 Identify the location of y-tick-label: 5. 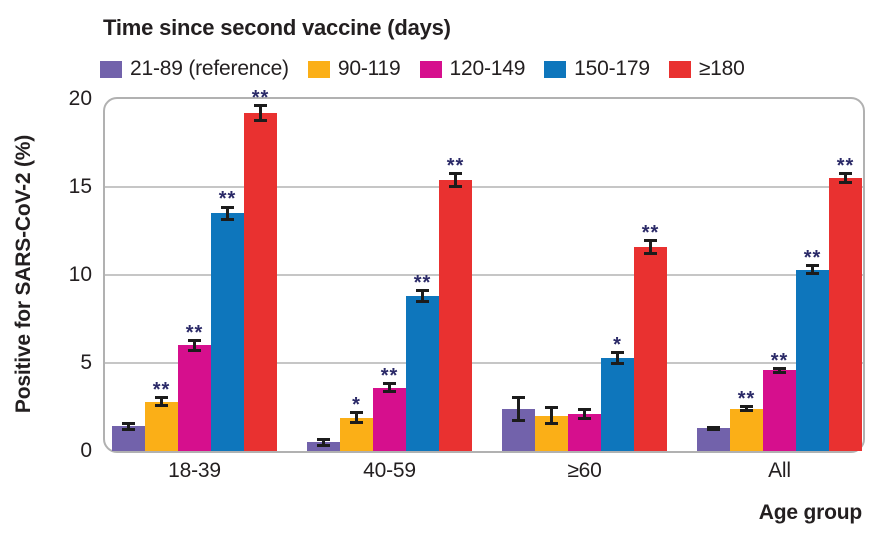
(86, 362).